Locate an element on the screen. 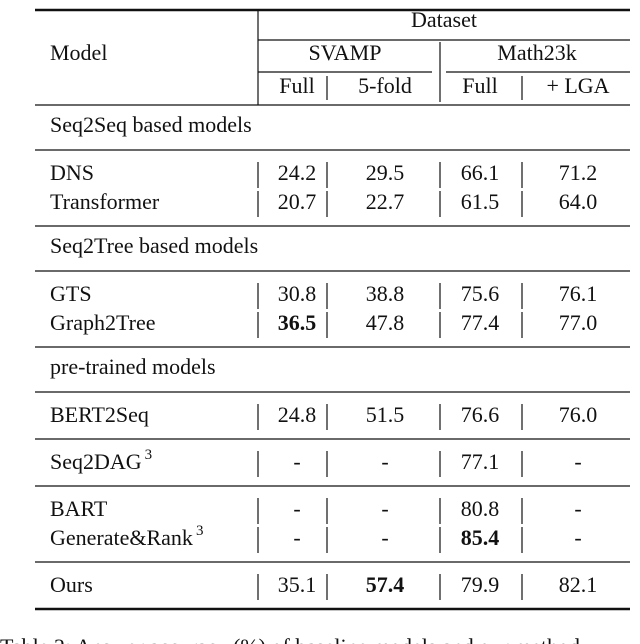 The width and height of the screenshot is (640, 644). model-label: Ours is located at coordinates (71, 584).